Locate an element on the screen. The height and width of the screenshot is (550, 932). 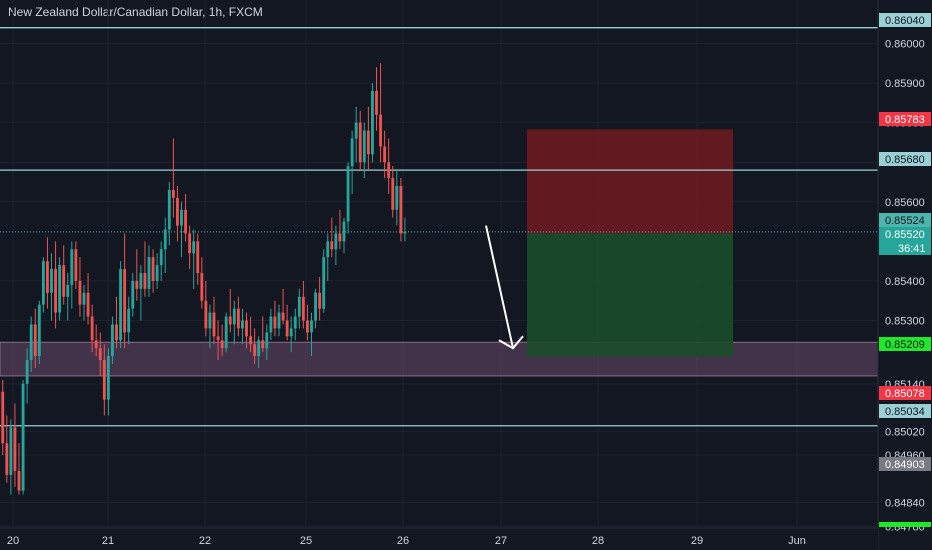
y-tick-label: 0.86000 is located at coordinates (905, 45).